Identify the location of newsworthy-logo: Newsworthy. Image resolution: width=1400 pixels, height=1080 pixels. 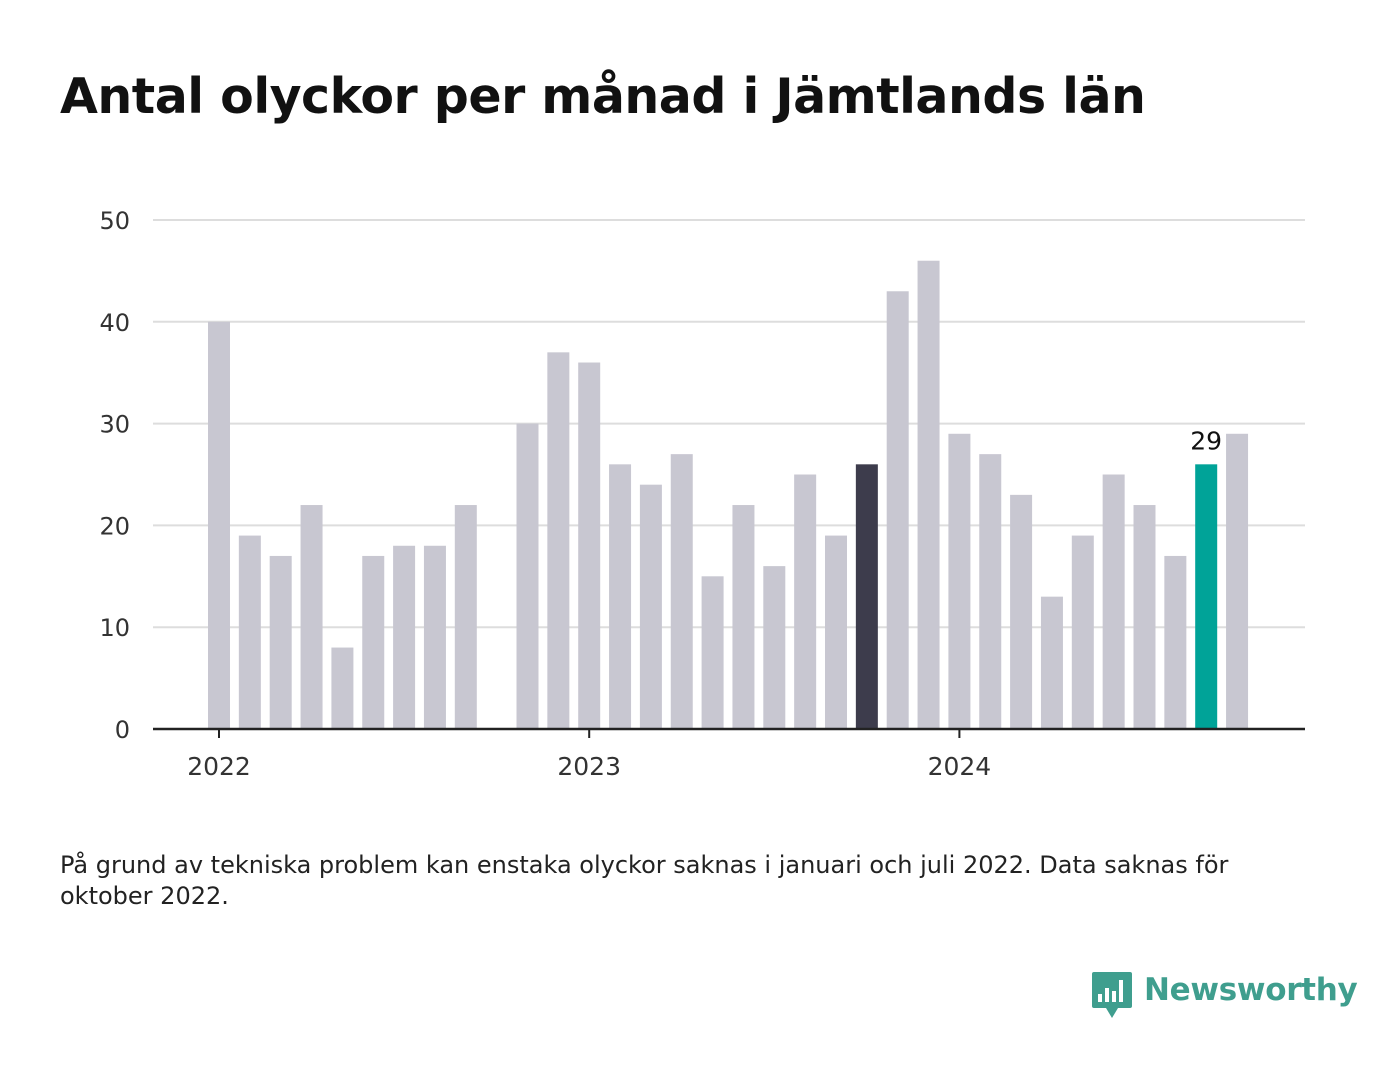
(1224, 996).